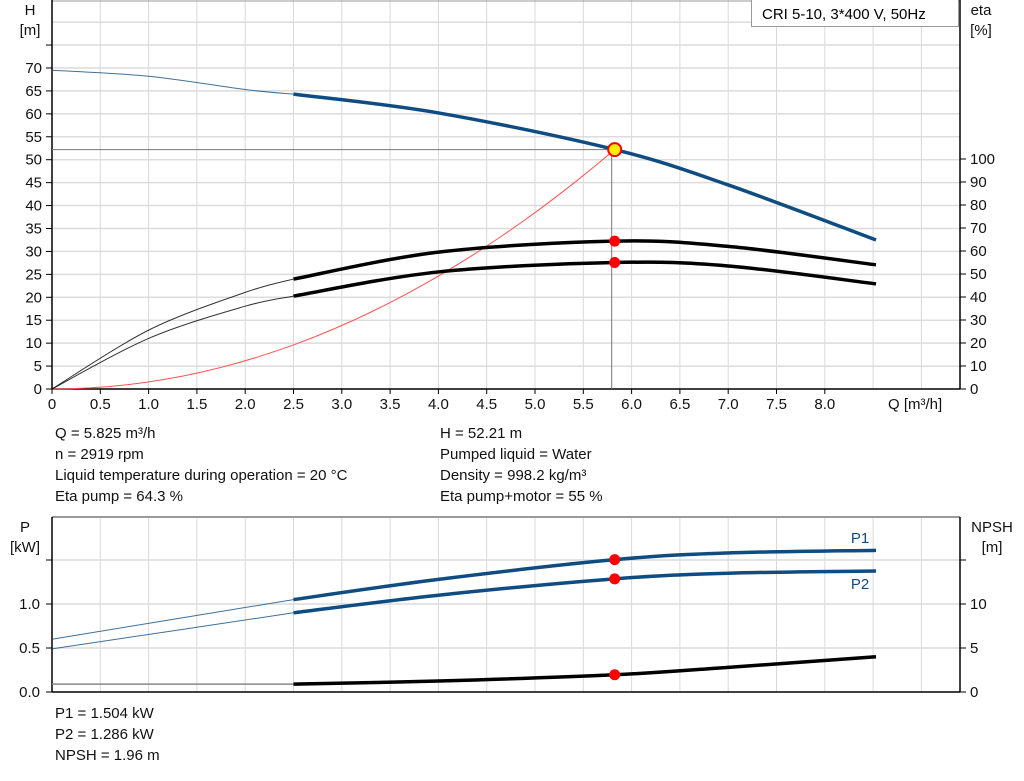 The width and height of the screenshot is (1024, 781). Describe the element at coordinates (521, 496) in the screenshot. I see `info-eta-pump-motor: Eta pump+motor = 55 %` at that location.